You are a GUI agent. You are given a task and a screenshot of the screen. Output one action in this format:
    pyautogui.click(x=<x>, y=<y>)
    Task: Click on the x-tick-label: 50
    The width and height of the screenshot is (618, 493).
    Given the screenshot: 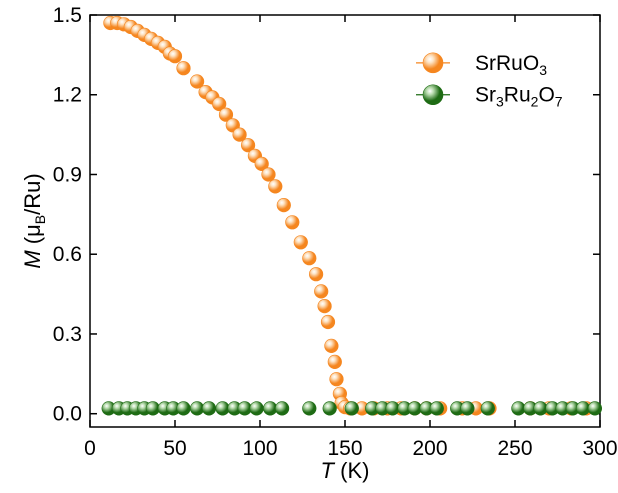 What is the action you would take?
    pyautogui.click(x=174, y=448)
    